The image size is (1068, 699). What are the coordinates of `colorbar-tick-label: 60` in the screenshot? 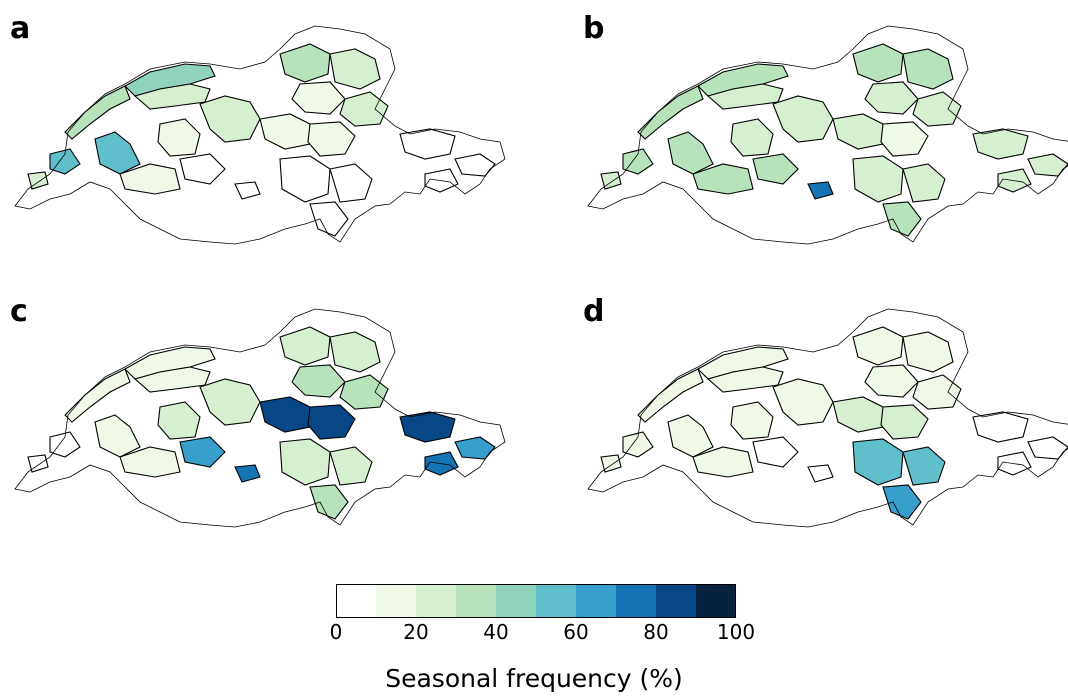 It's located at (576, 632).